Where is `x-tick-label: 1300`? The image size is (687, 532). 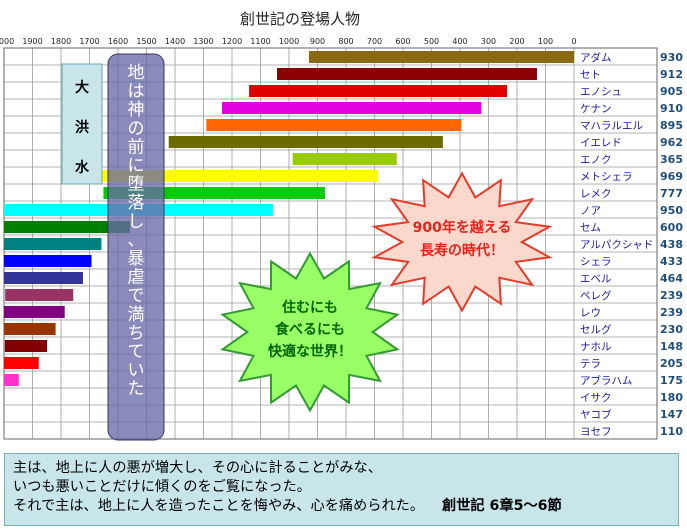 x-tick-label: 1300 is located at coordinates (203, 41).